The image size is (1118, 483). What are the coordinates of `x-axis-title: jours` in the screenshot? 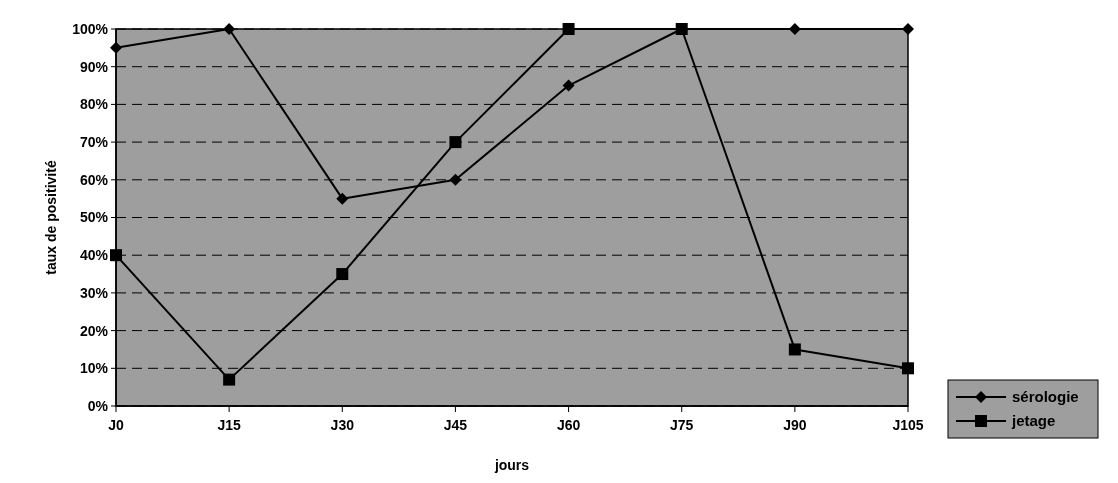 It's located at (511, 465).